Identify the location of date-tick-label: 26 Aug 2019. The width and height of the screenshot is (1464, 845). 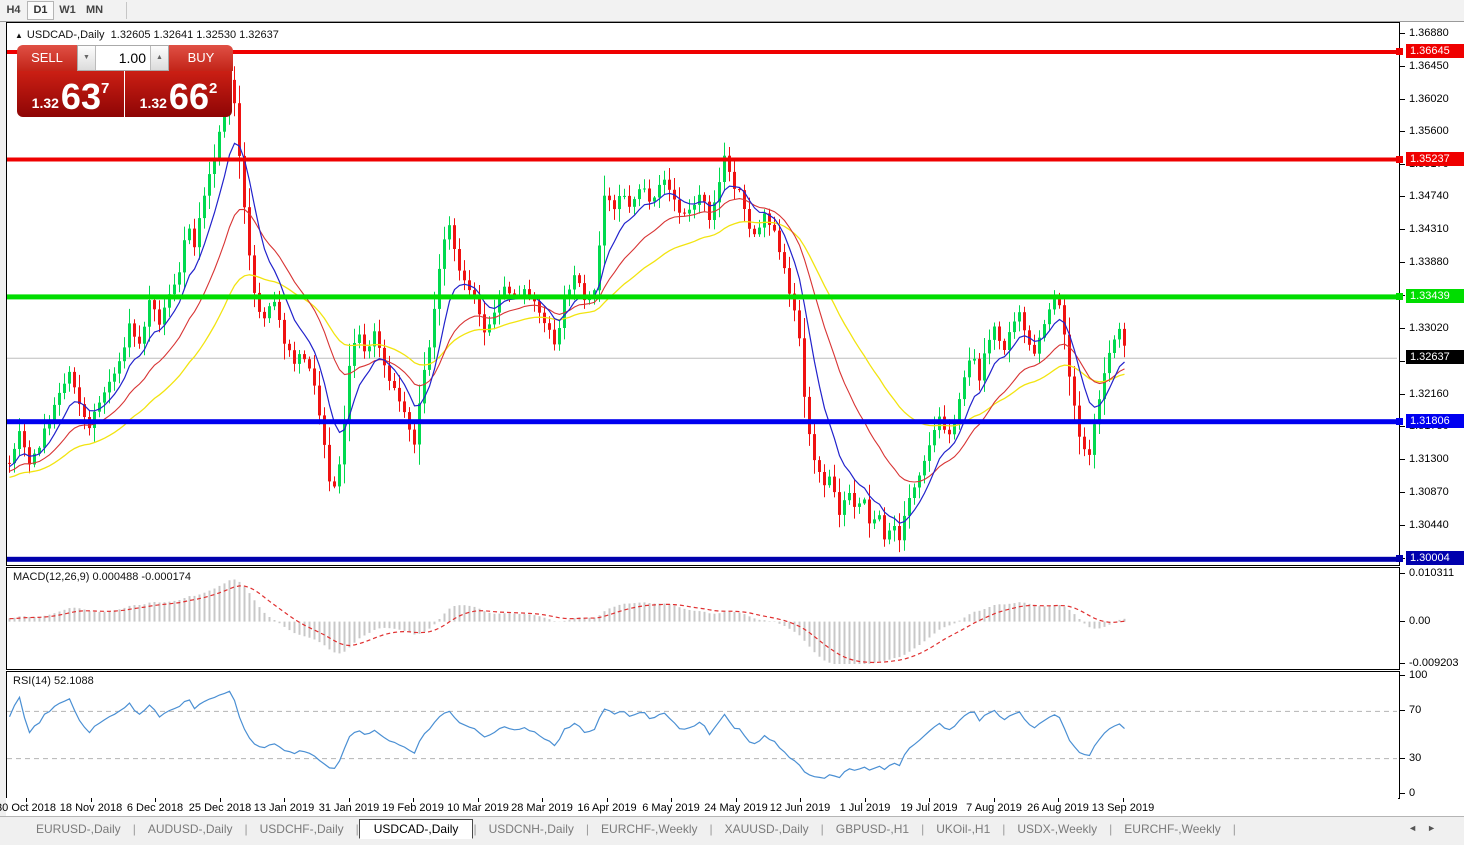
(1058, 808).